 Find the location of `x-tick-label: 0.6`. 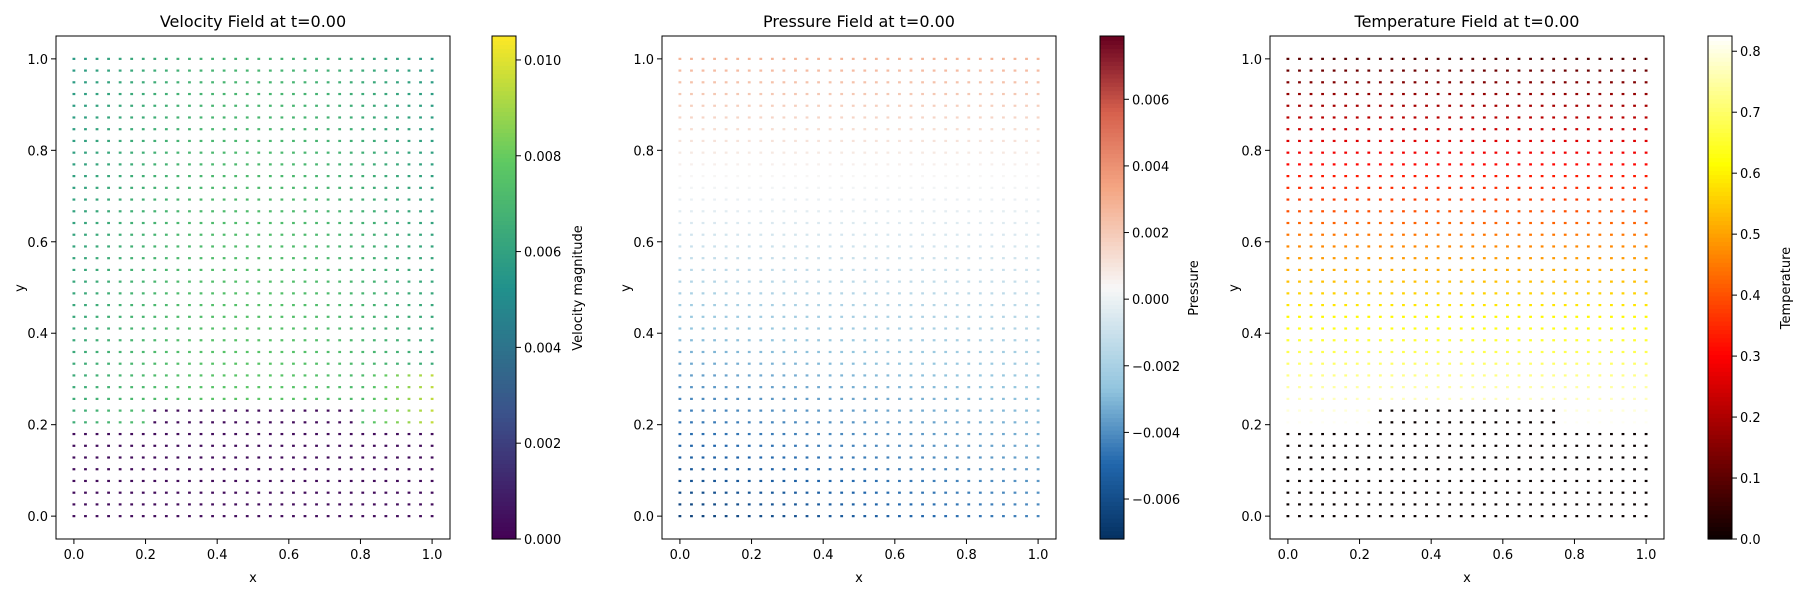

x-tick-label: 0.6 is located at coordinates (288, 555).